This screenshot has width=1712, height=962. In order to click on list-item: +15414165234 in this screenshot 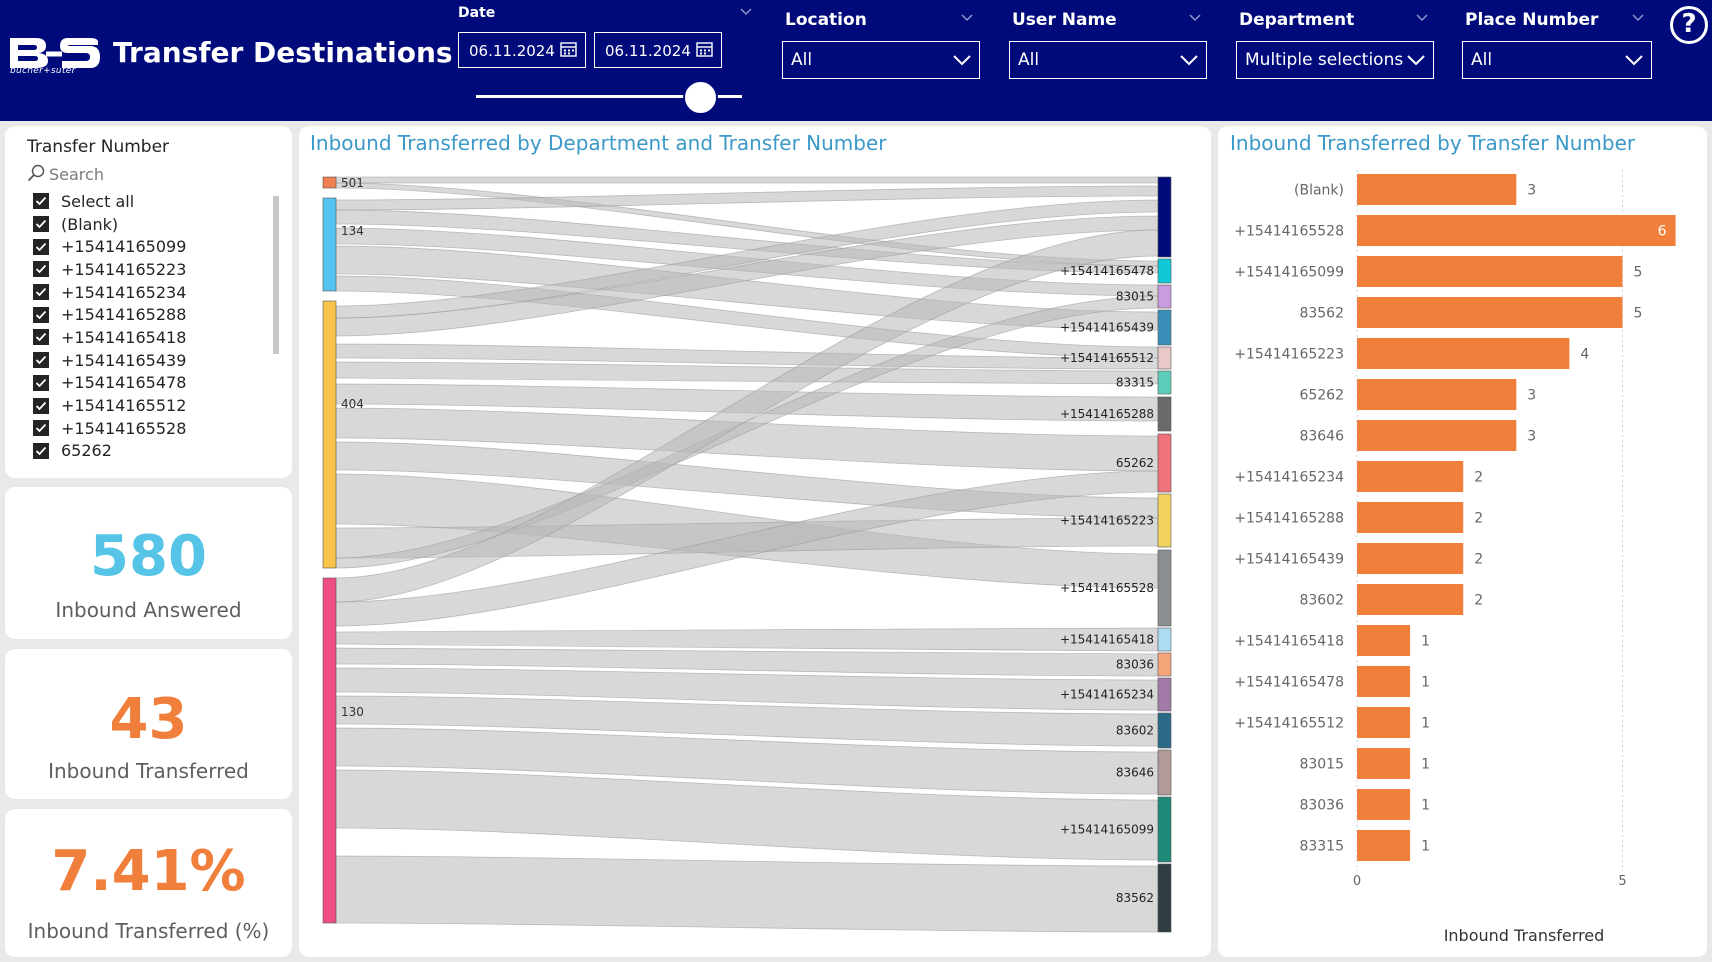, I will do `click(149, 292)`.